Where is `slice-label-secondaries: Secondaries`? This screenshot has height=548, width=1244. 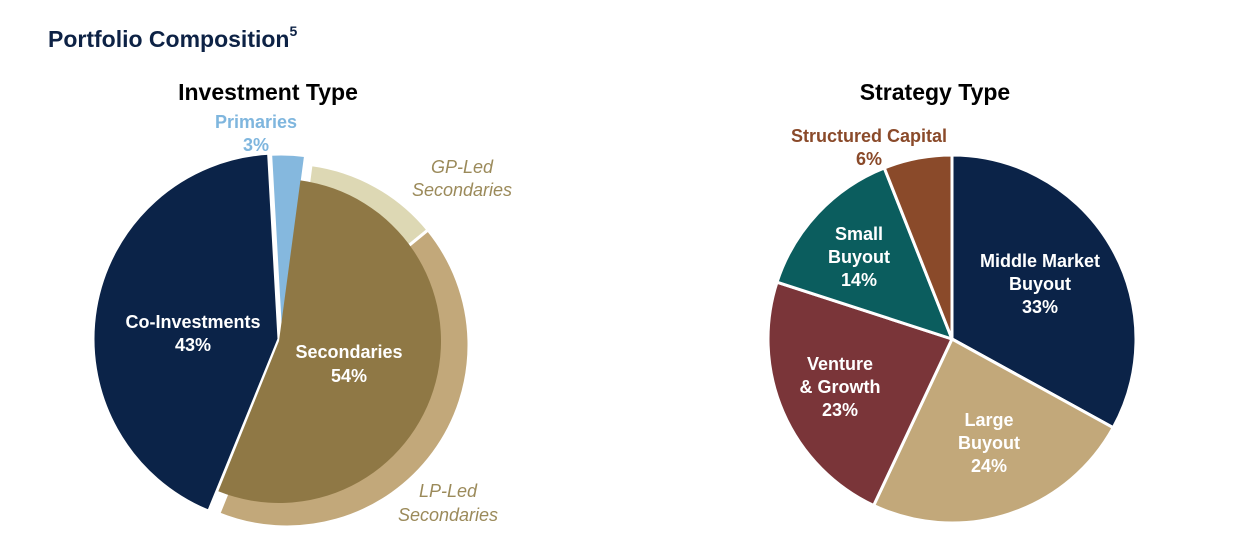
slice-label-secondaries: Secondaries is located at coordinates (348, 352).